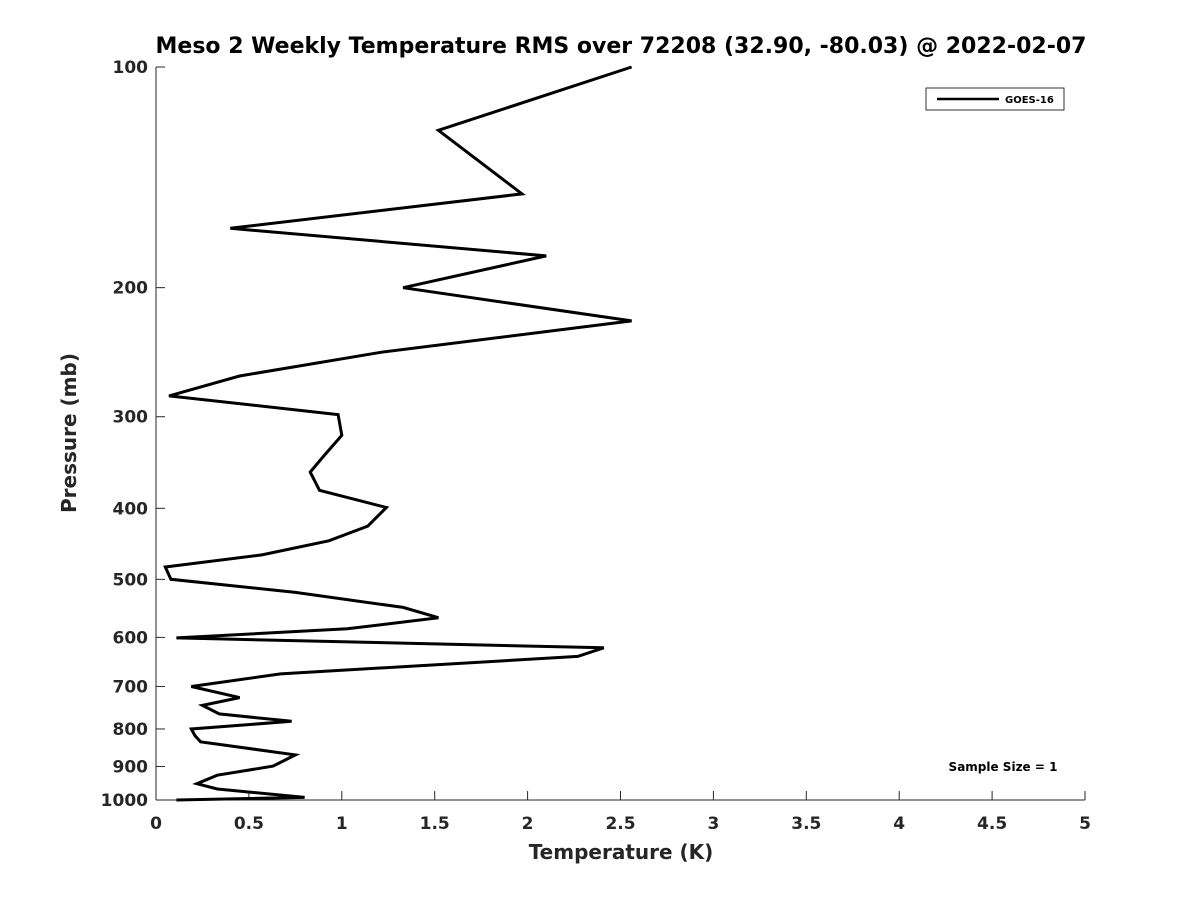 This screenshot has width=1200, height=900. Describe the element at coordinates (131, 580) in the screenshot. I see `y-tick-label: 500` at that location.